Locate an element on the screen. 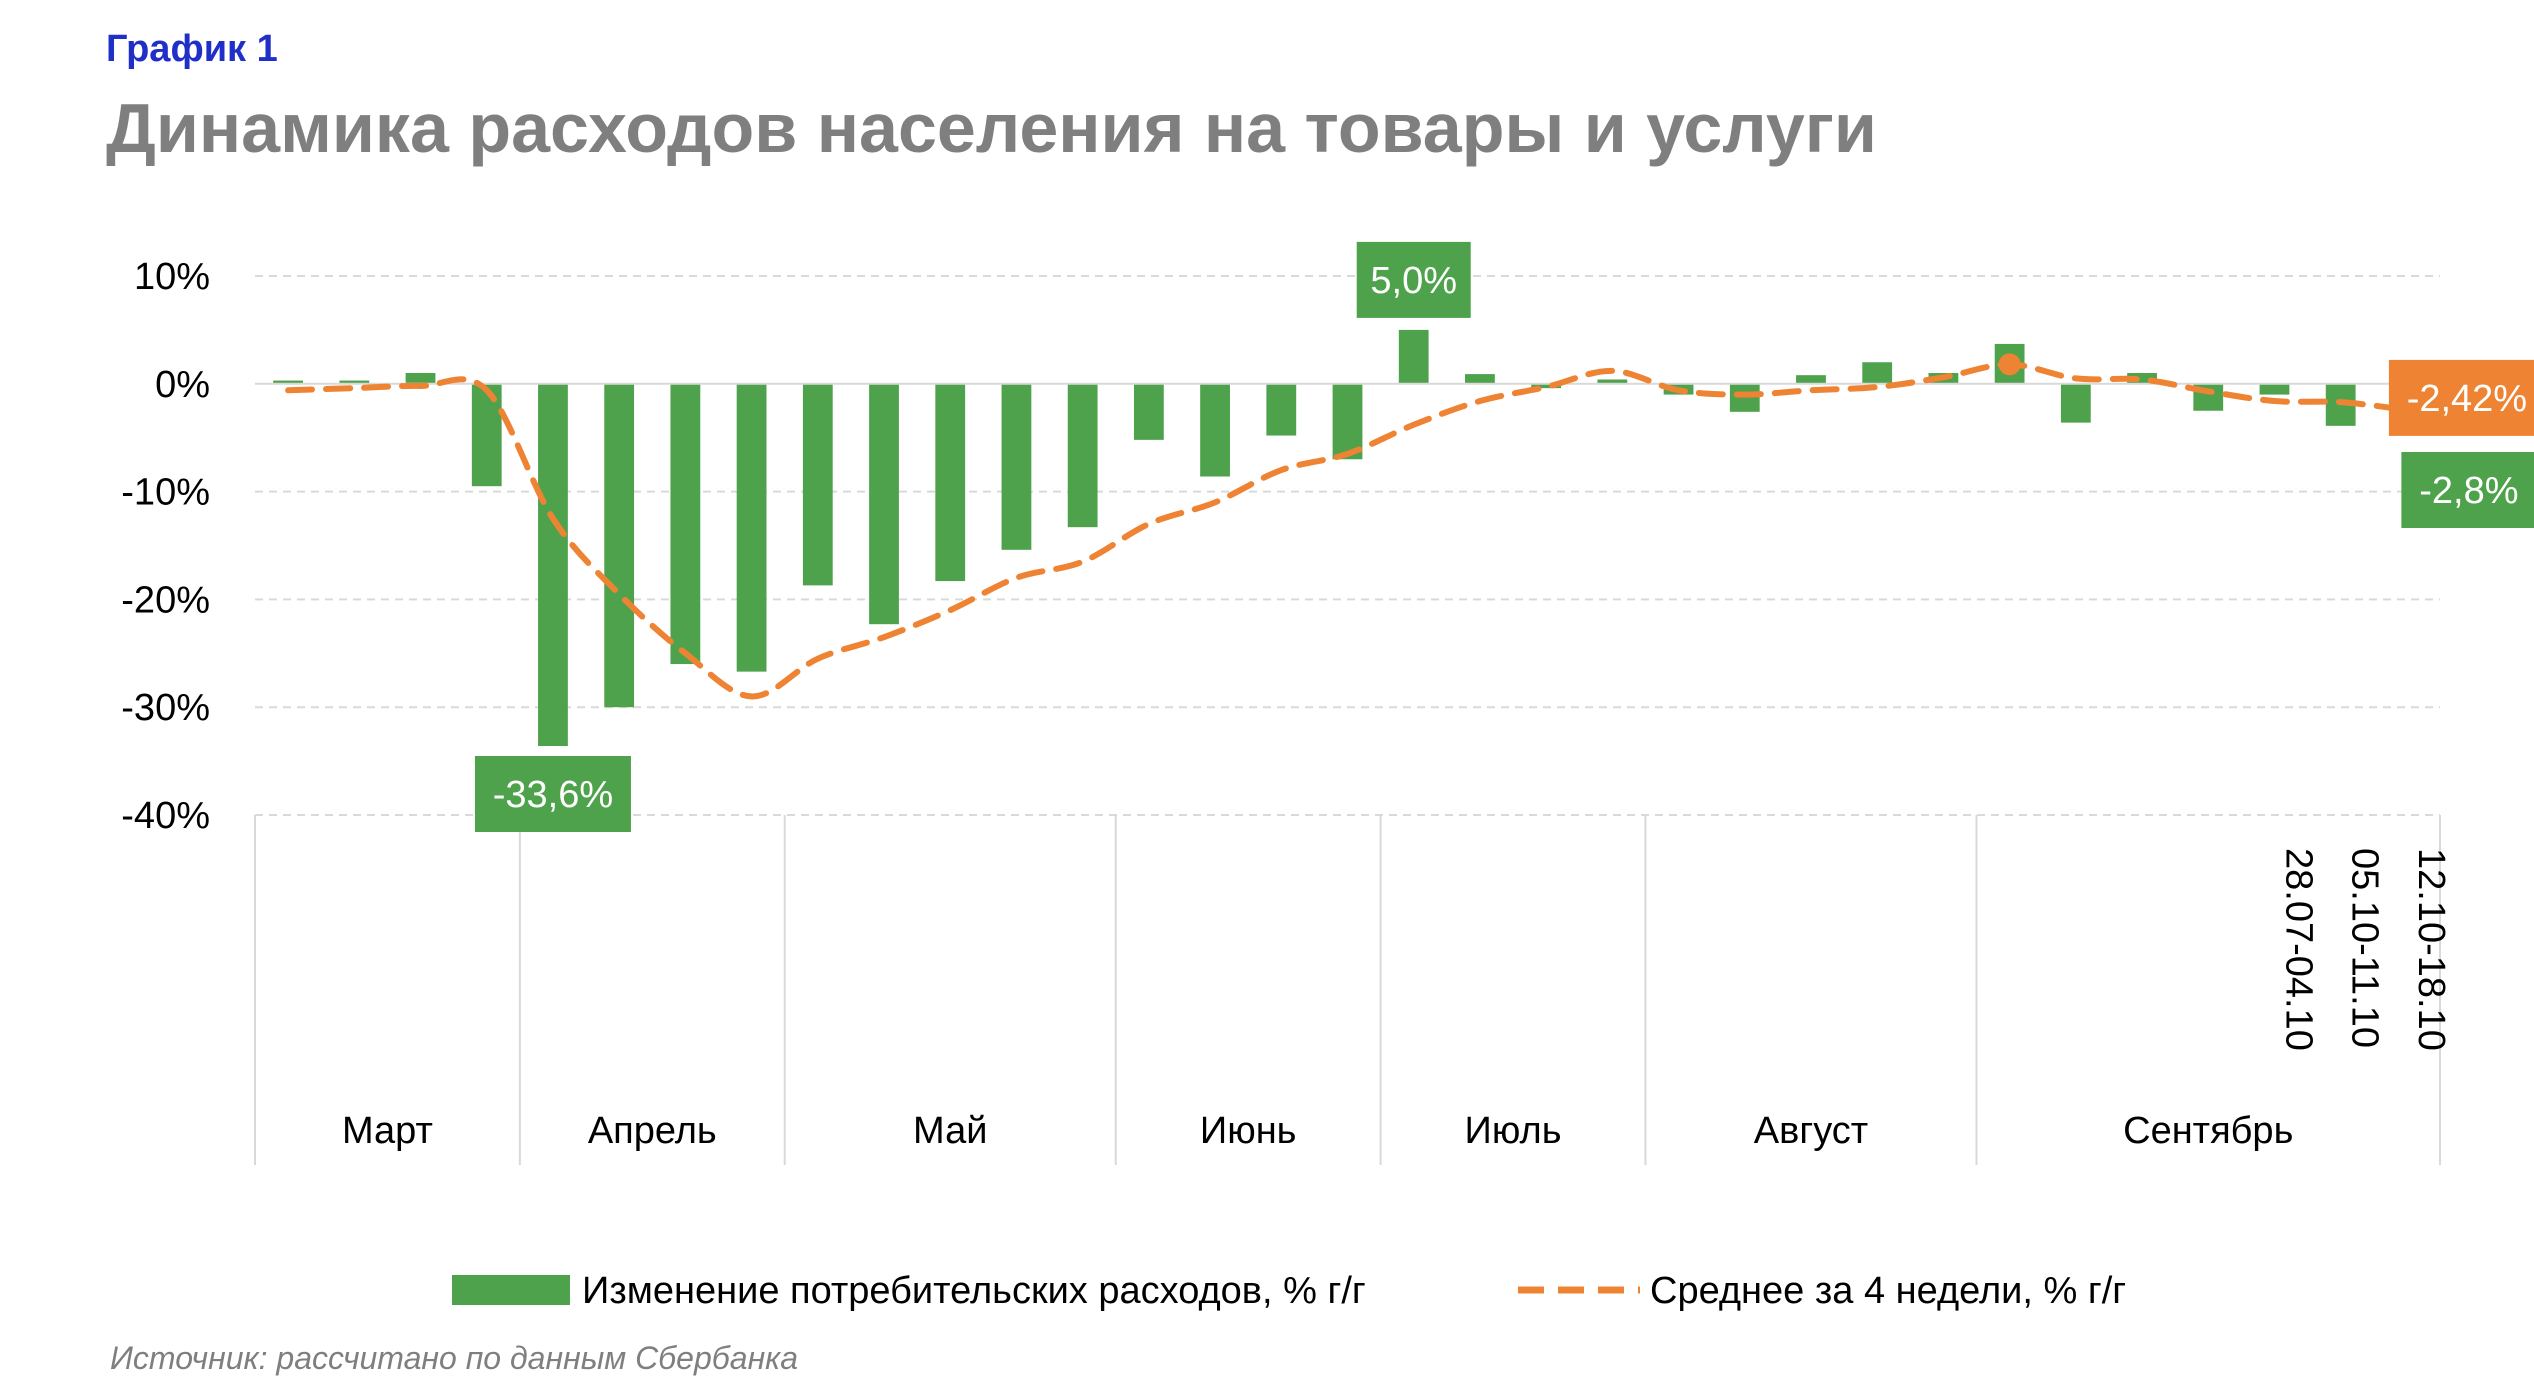 The width and height of the screenshot is (2534, 1398). data-label: -2,8% is located at coordinates (2468, 491).